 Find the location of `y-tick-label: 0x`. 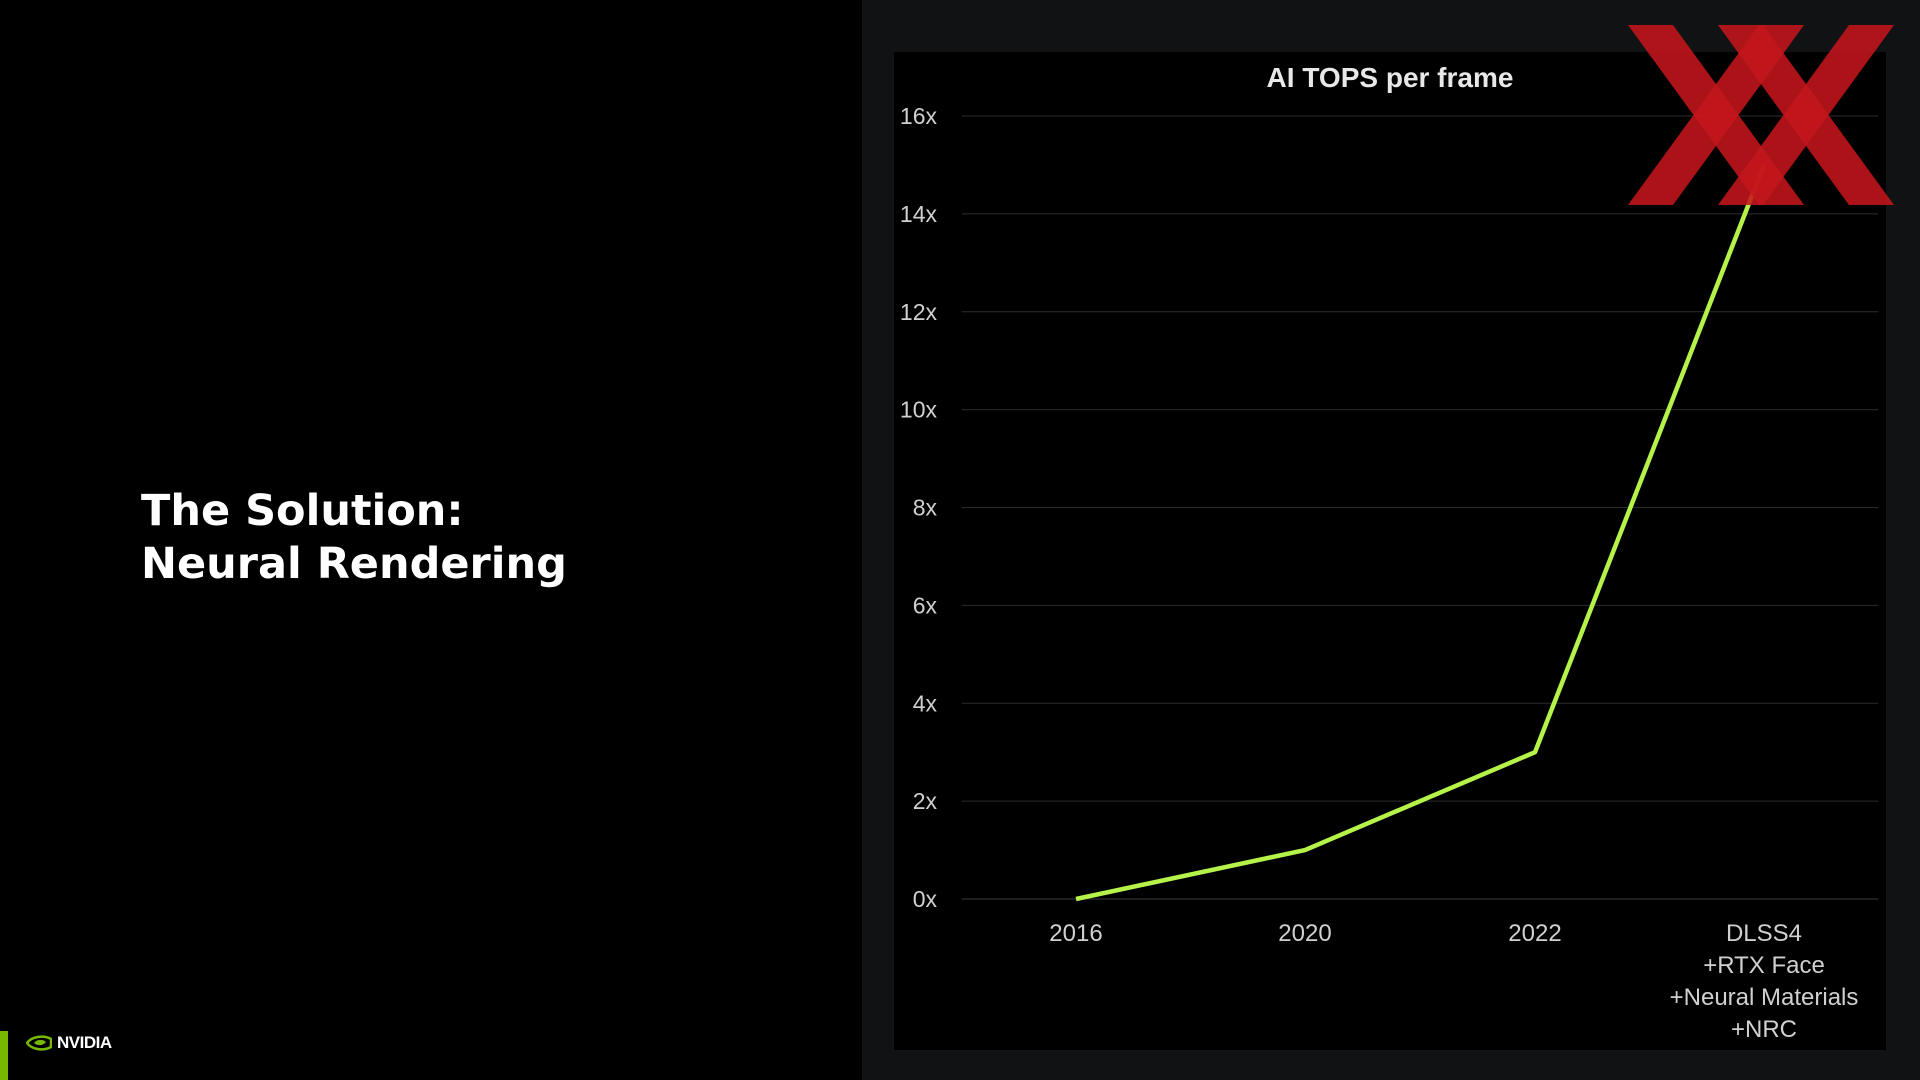

y-tick-label: 0x is located at coordinates (925, 899).